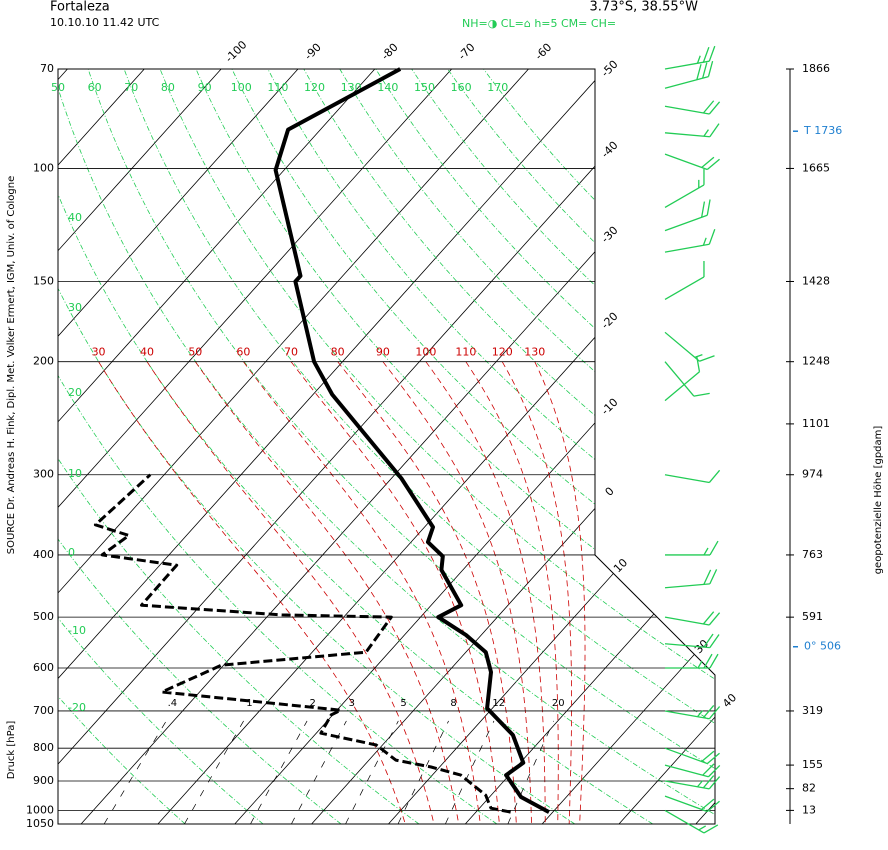 This screenshot has width=888, height=850. What do you see at coordinates (539, 23) in the screenshot?
I see `cloud-info: NH=◑ CL=⌂ h=5 CM= CH=` at bounding box center [539, 23].